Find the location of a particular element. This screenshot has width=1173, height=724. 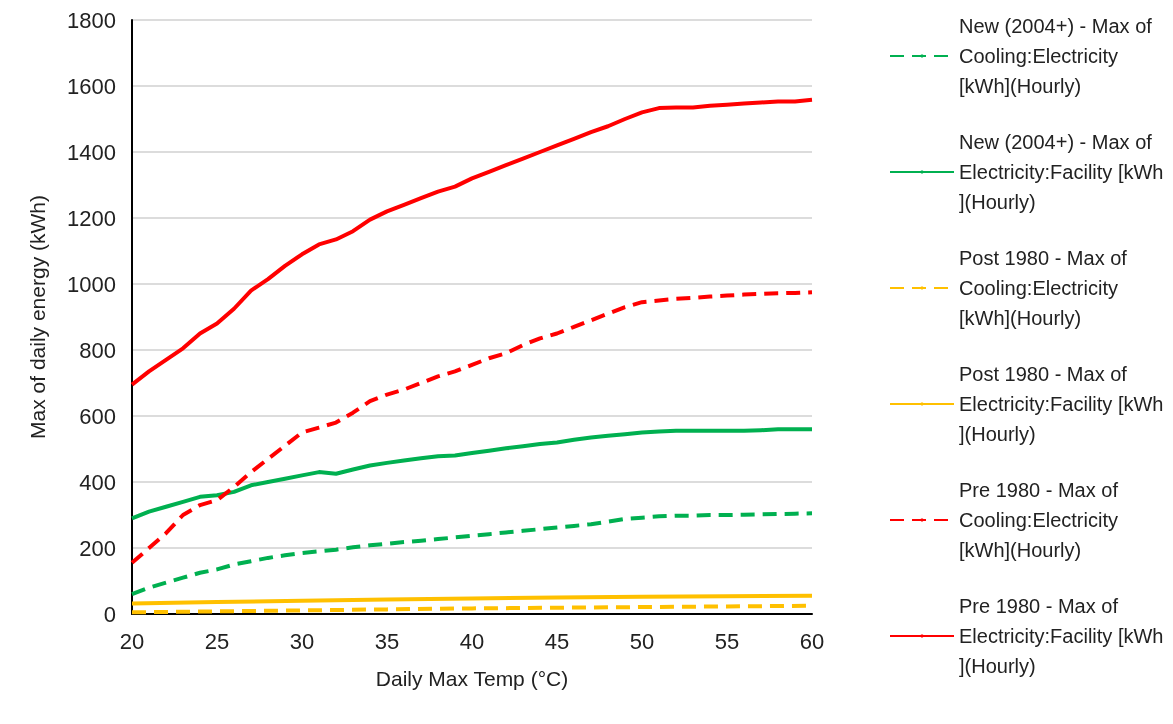

x-tick-label: 20 is located at coordinates (132, 641).